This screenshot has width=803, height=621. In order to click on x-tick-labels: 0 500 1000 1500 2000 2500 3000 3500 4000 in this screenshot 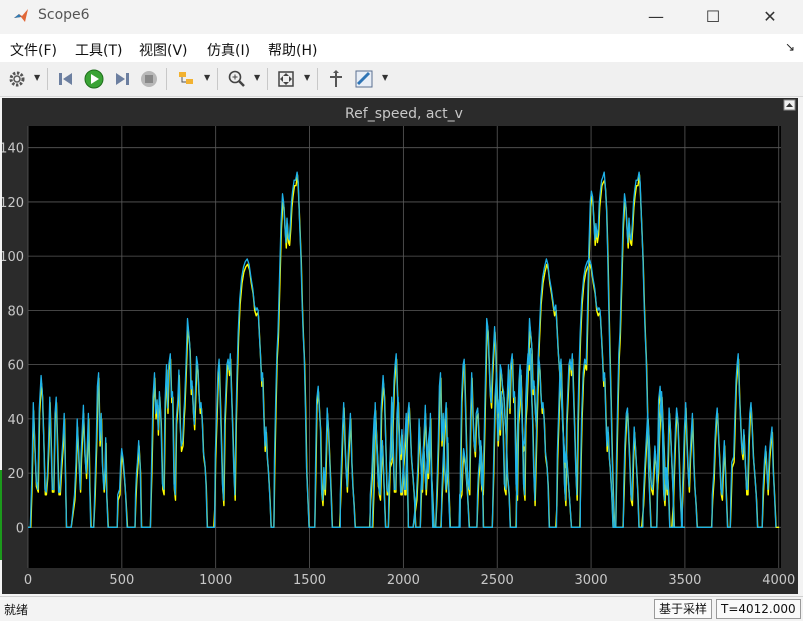, I will do `click(409, 580)`.